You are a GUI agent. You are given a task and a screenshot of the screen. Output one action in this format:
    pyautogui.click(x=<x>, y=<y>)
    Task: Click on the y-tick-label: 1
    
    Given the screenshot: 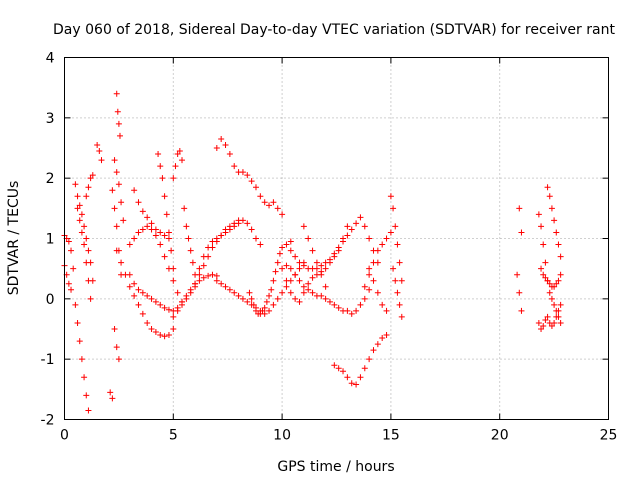 What is the action you would take?
    pyautogui.click(x=50, y=240)
    